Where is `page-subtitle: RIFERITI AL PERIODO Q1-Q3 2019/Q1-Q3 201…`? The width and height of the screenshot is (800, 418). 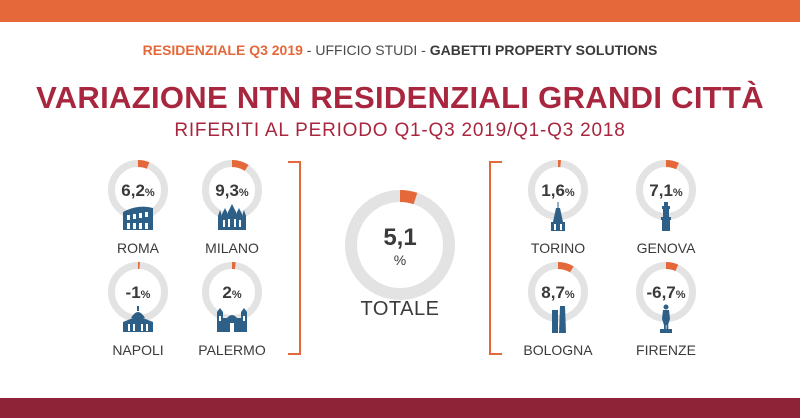 page-subtitle: RIFERITI AL PERIODO Q1-Q3 2019/Q1-Q3 201… is located at coordinates (400, 130).